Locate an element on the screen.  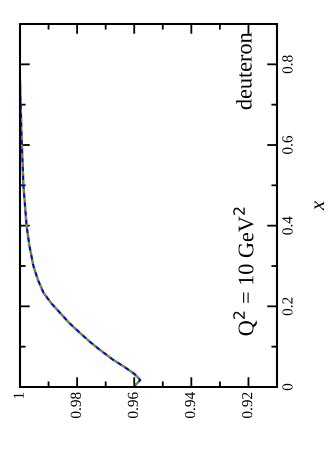
y-tick-label: 0.8 is located at coordinates (287, 64).